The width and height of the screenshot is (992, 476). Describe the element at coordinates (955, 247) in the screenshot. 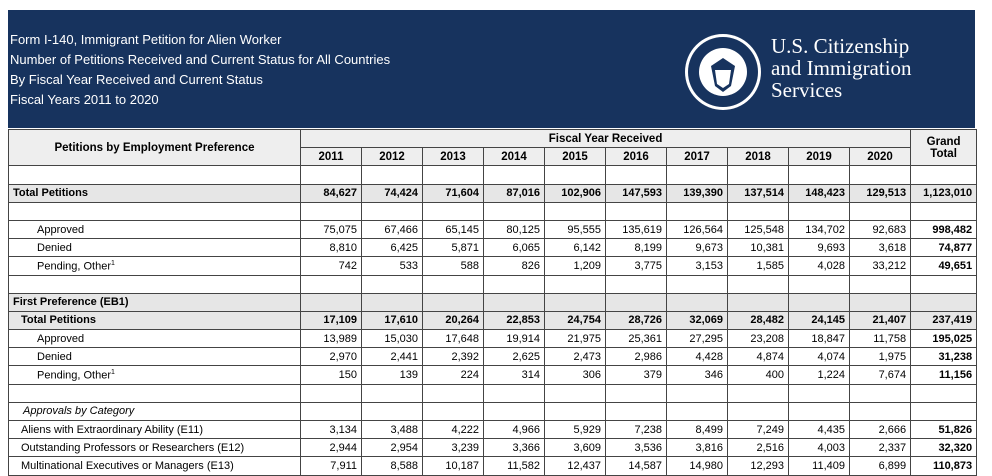

I see `cell-text: 74,877` at that location.